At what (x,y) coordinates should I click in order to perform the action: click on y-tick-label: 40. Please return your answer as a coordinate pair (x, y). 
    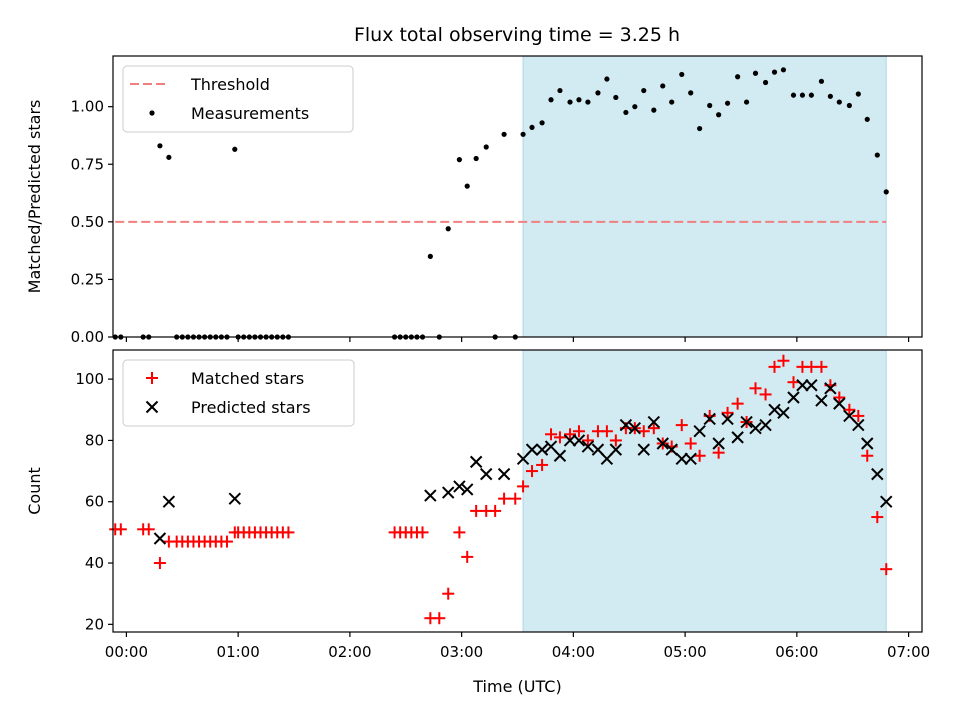
    Looking at the image, I should click on (94, 563).